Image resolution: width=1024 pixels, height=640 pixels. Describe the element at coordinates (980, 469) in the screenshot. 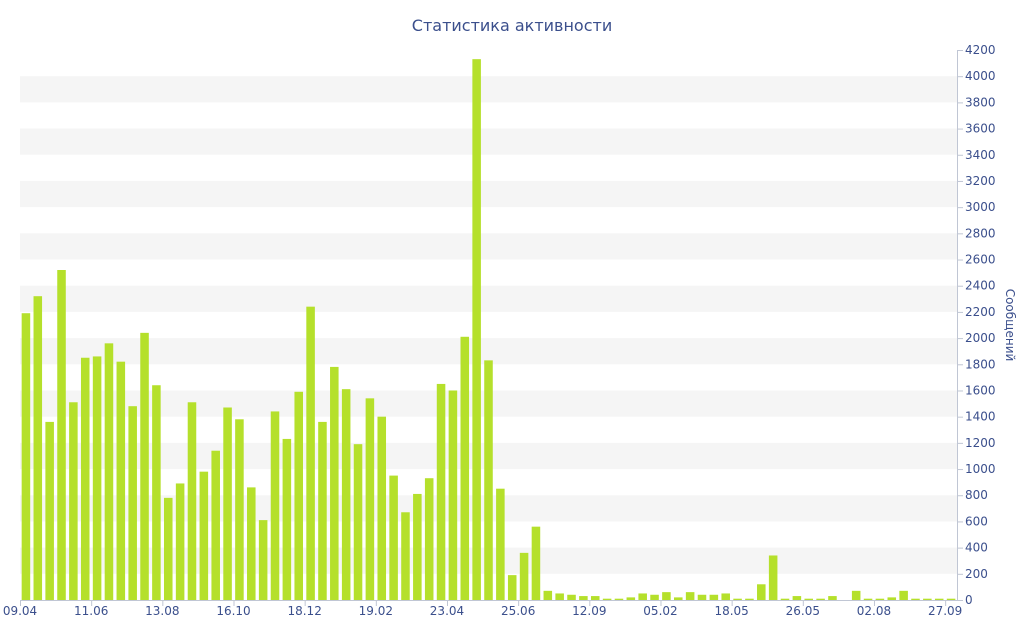

I see `y-tick-label: 1000` at that location.